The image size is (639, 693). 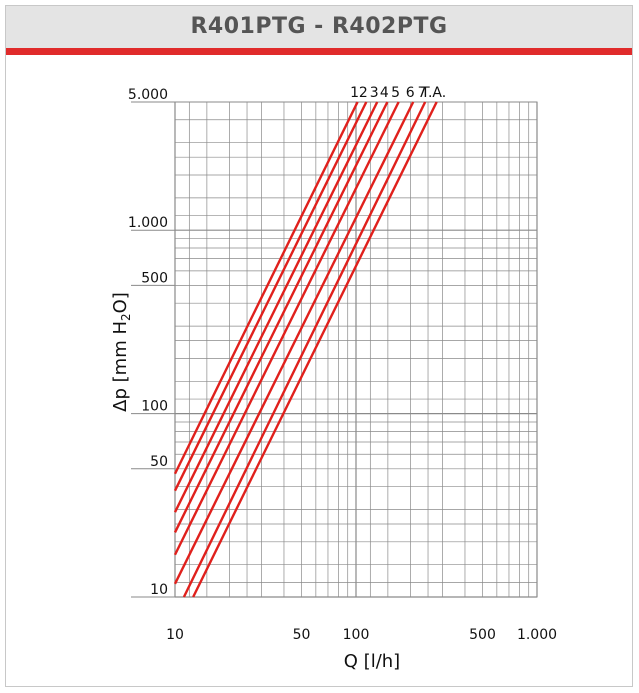 I want to click on y-axis-label-subscript: 2, so click(x=126, y=317).